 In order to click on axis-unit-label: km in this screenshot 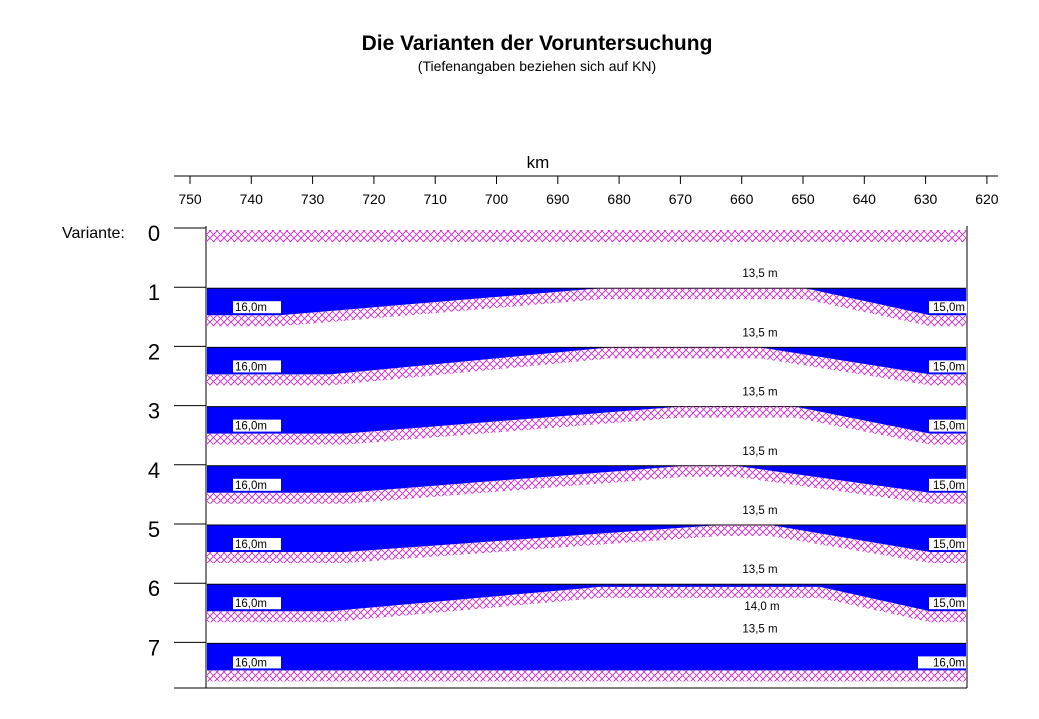, I will do `click(538, 162)`.